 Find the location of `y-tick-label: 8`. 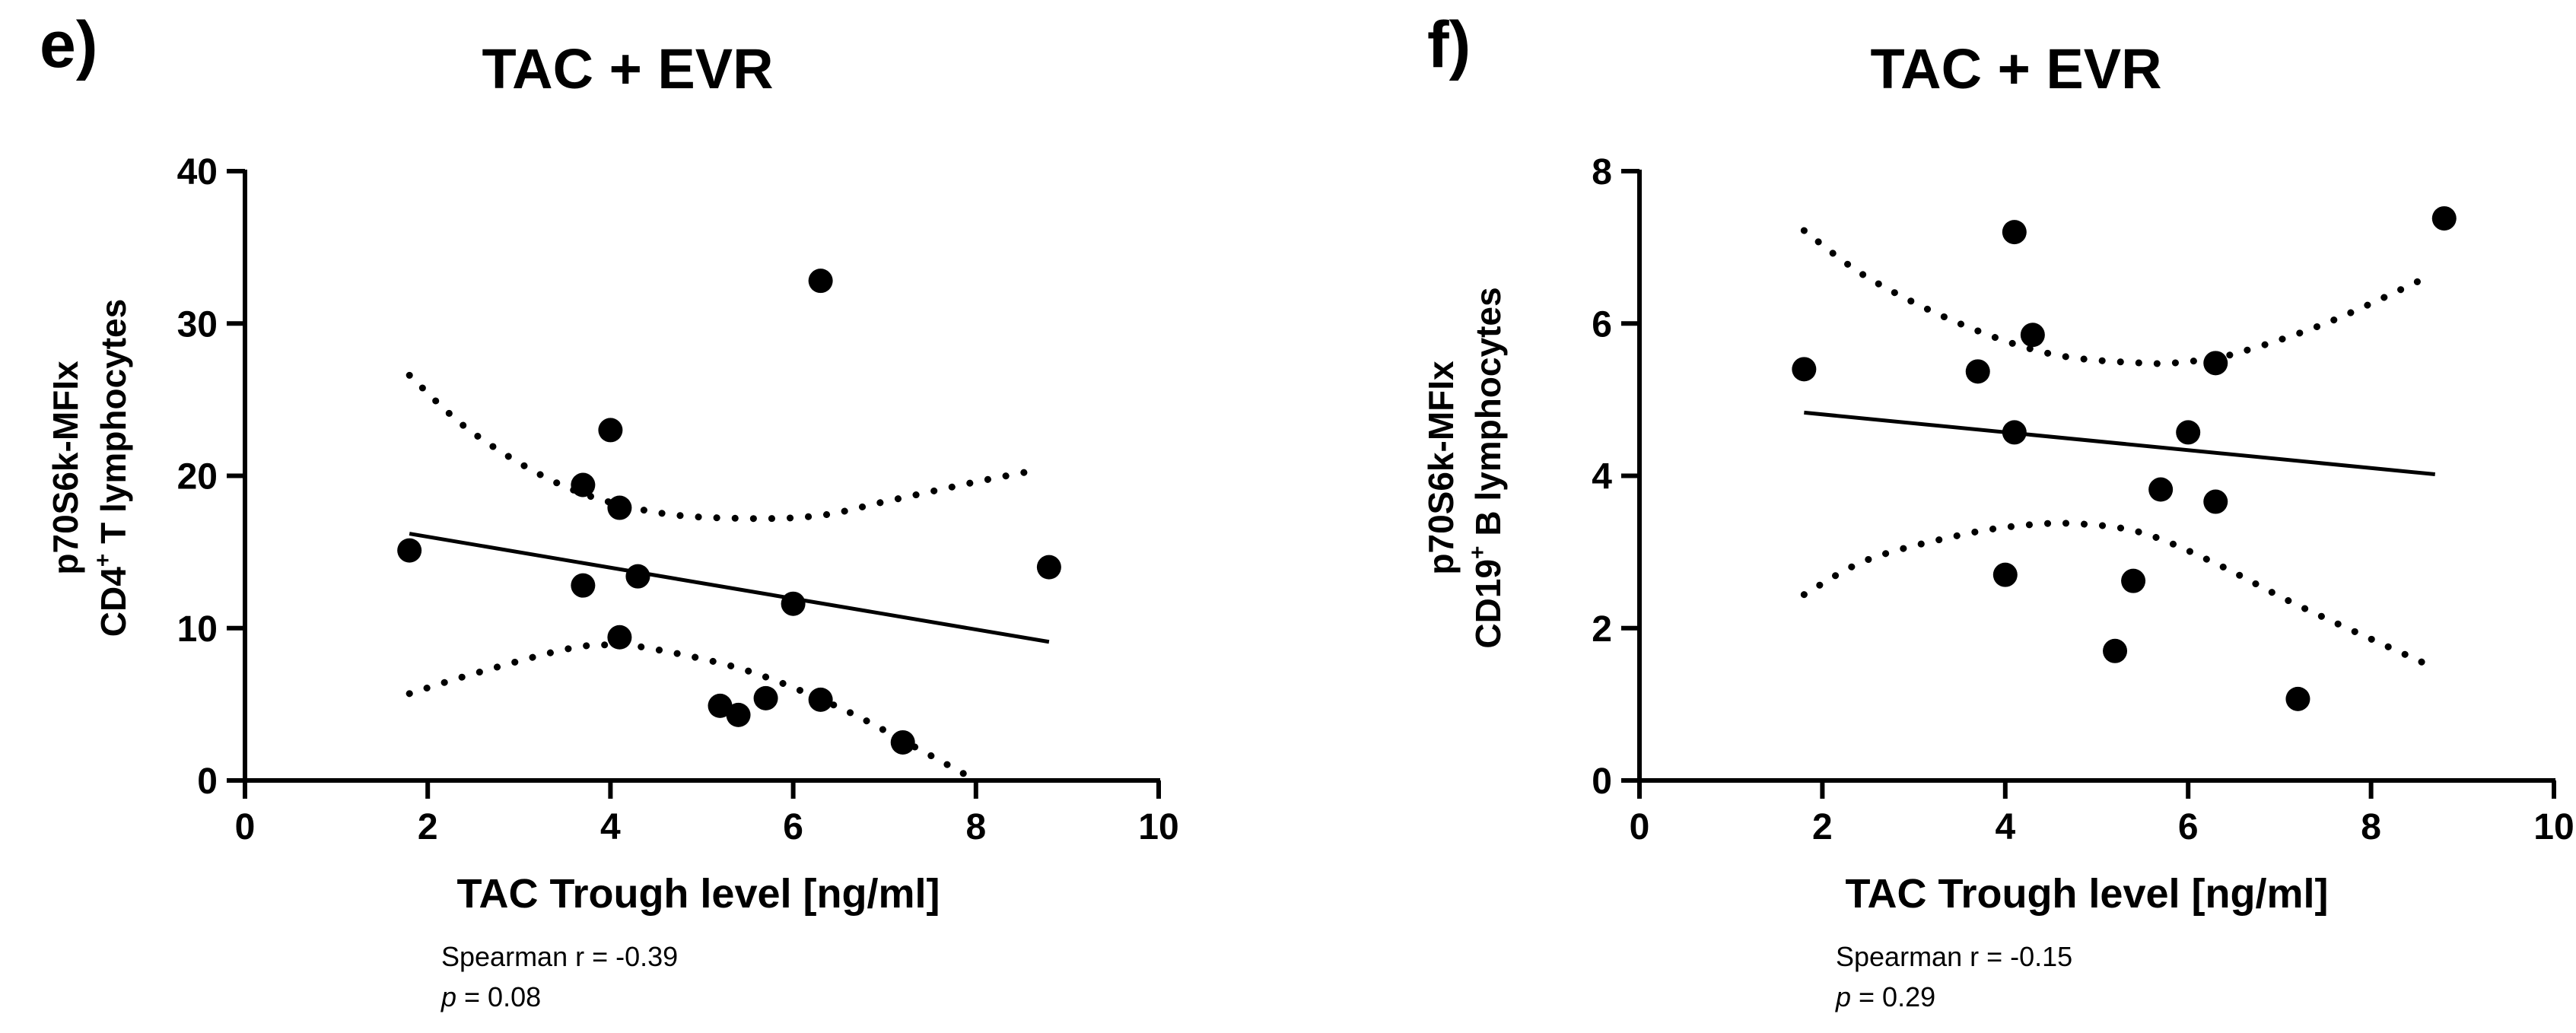

y-tick-label: 8 is located at coordinates (1602, 172).